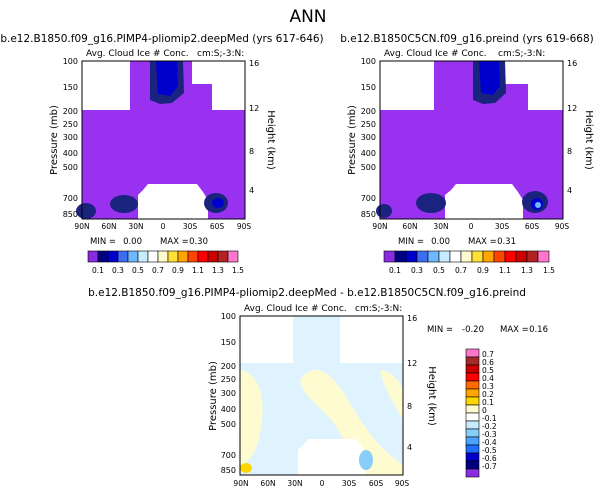 The width and height of the screenshot is (615, 496). I want to click on panel-3-min-value: -0.20, so click(473, 330).